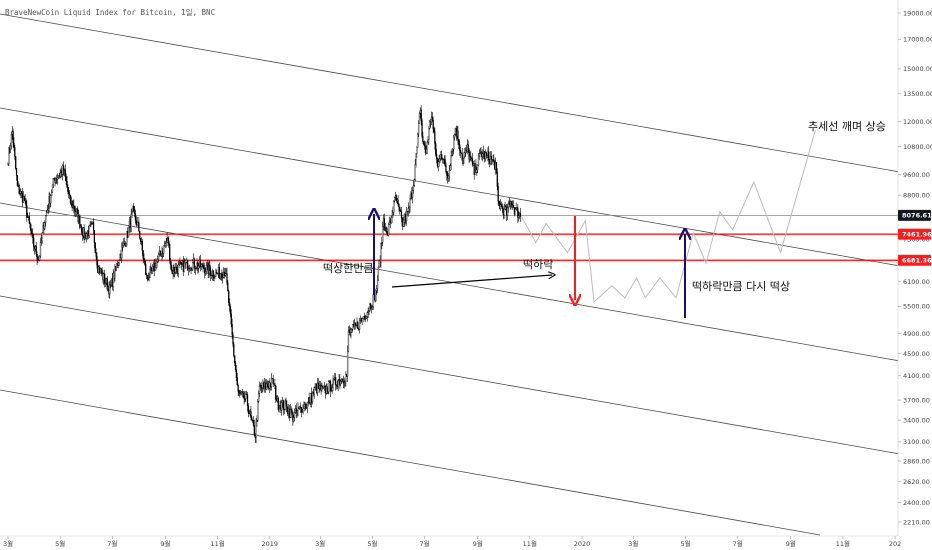 This screenshot has width=932, height=550. What do you see at coordinates (478, 543) in the screenshot?
I see `time-tick-label: 9월` at bounding box center [478, 543].